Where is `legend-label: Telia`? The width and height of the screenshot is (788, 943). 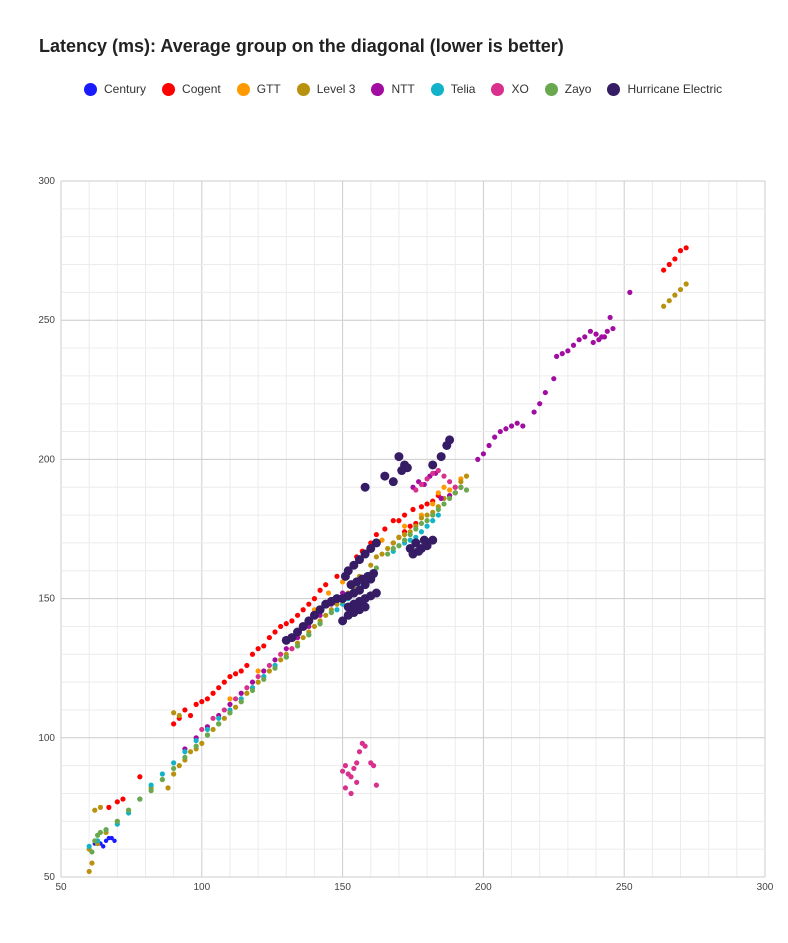
legend-label: Telia is located at coordinates (463, 89).